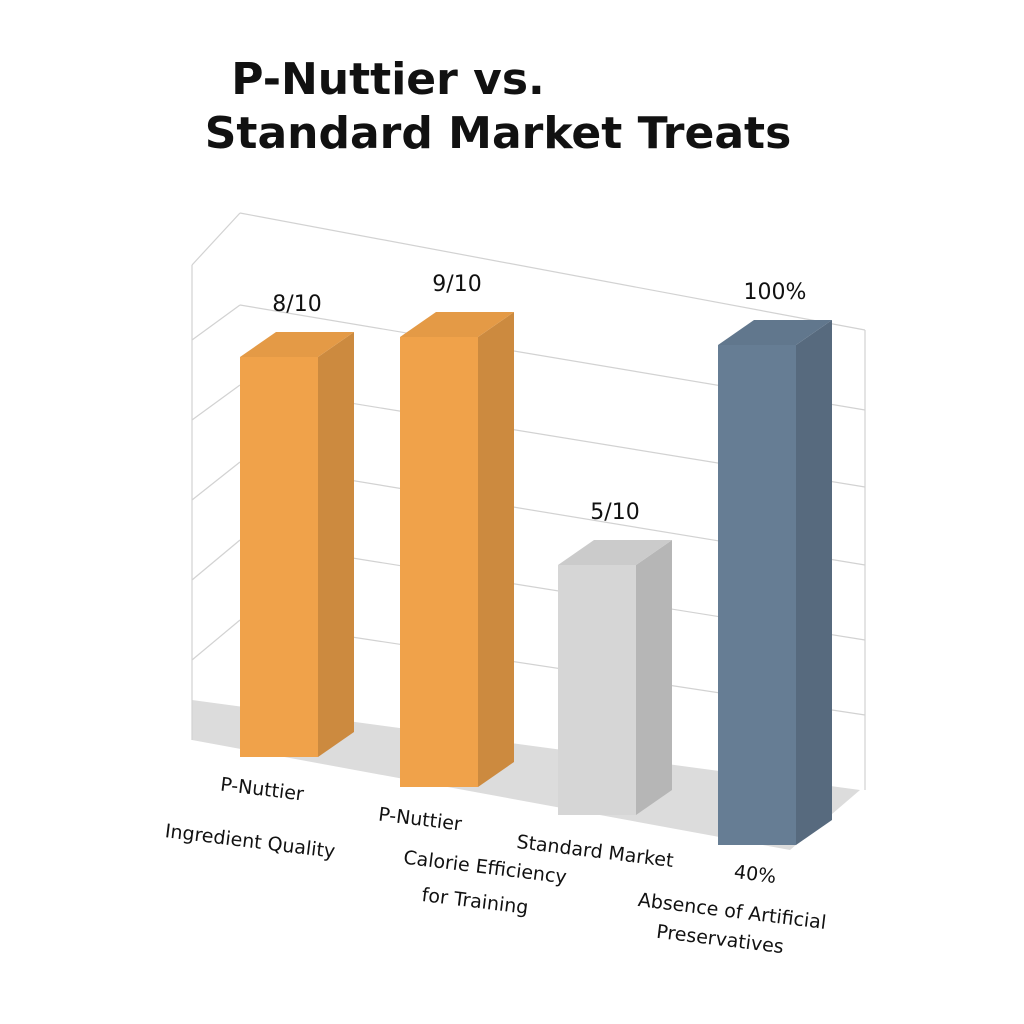 This screenshot has width=1024, height=1024. Describe the element at coordinates (775, 292) in the screenshot. I see `value-label: 100%` at that location.